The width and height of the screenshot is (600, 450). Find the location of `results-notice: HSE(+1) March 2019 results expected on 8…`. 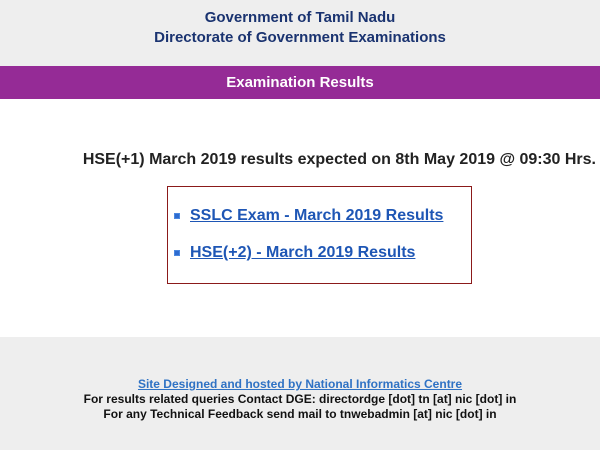

results-notice: HSE(+1) March 2019 results expected on 8… is located at coordinates (339, 159).